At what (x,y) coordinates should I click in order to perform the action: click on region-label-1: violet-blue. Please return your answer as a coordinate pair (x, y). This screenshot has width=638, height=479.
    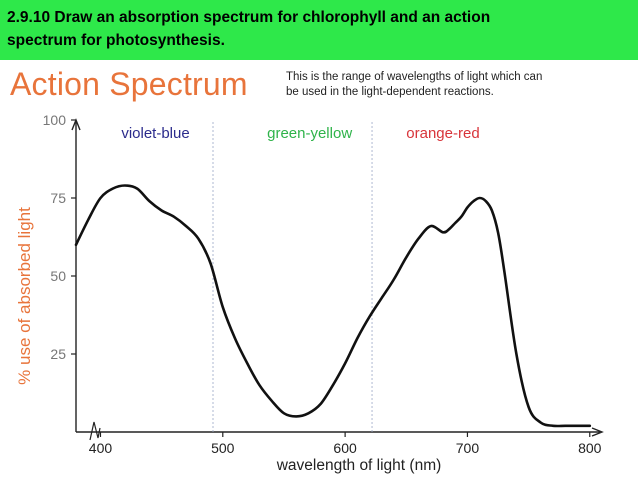
    Looking at the image, I should click on (155, 133).